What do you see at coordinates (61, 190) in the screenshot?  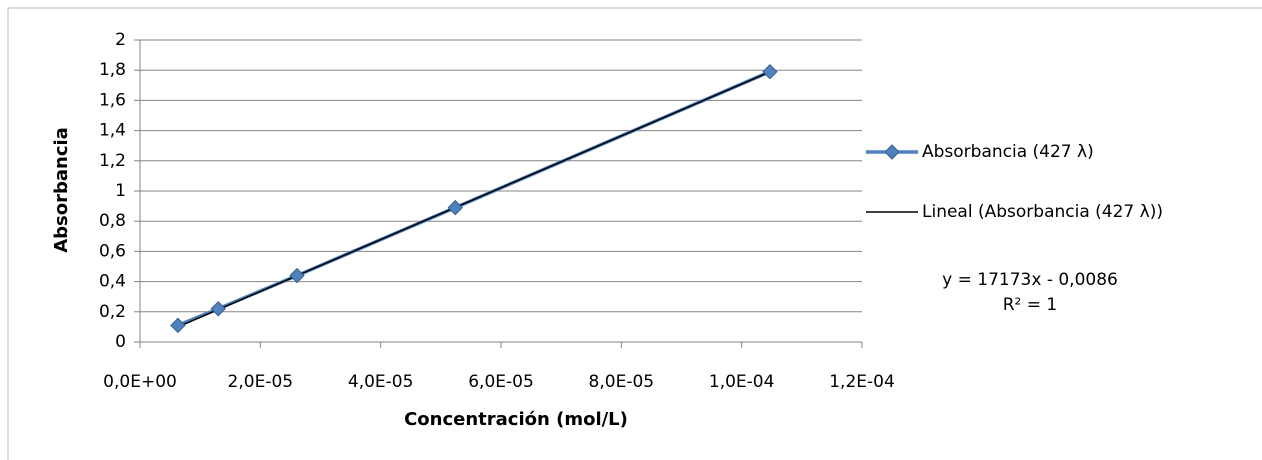 I see `y-axis-title: Absorbancia` at bounding box center [61, 190].